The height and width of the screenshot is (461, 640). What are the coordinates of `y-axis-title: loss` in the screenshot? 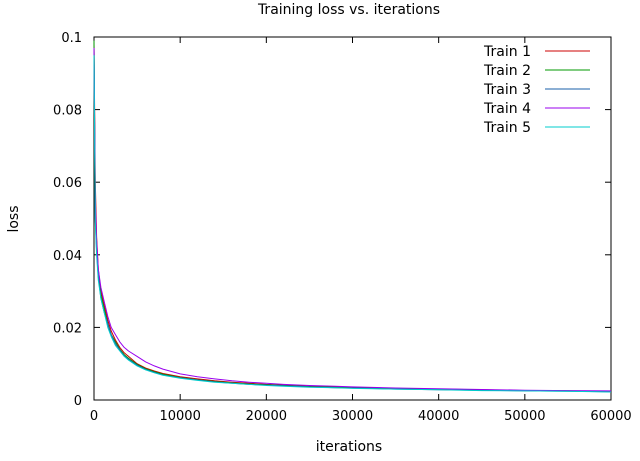 It's located at (14, 218).